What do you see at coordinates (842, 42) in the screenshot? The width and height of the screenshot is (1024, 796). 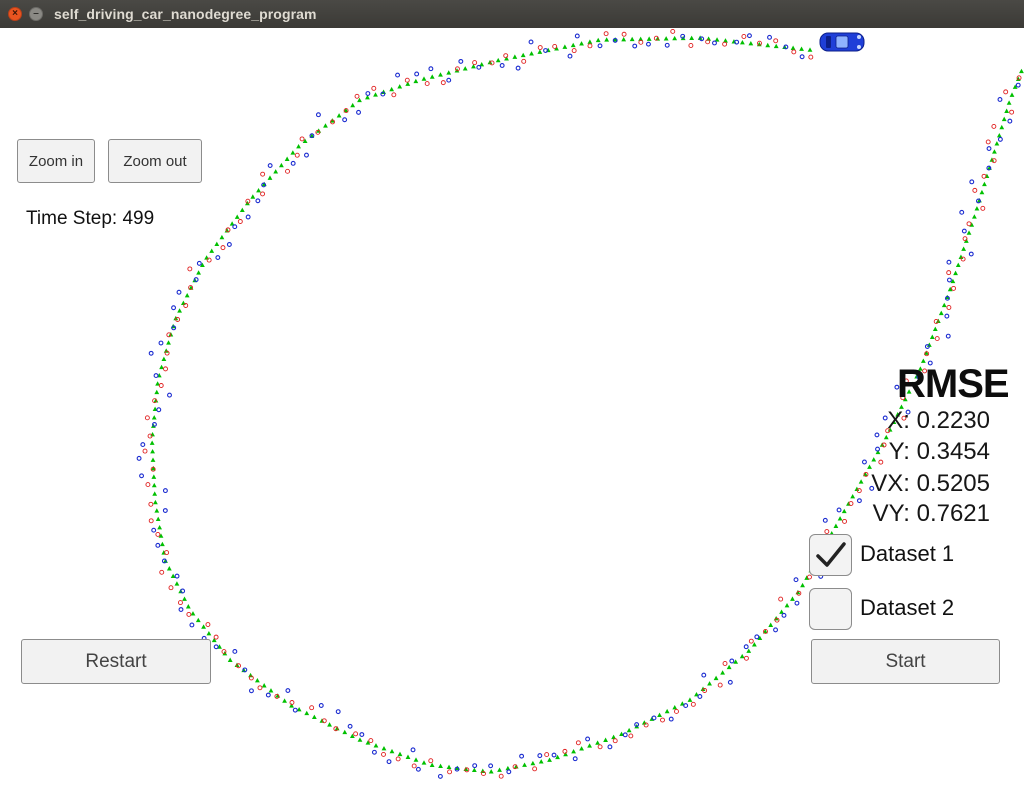 I see `car-icon` at bounding box center [842, 42].